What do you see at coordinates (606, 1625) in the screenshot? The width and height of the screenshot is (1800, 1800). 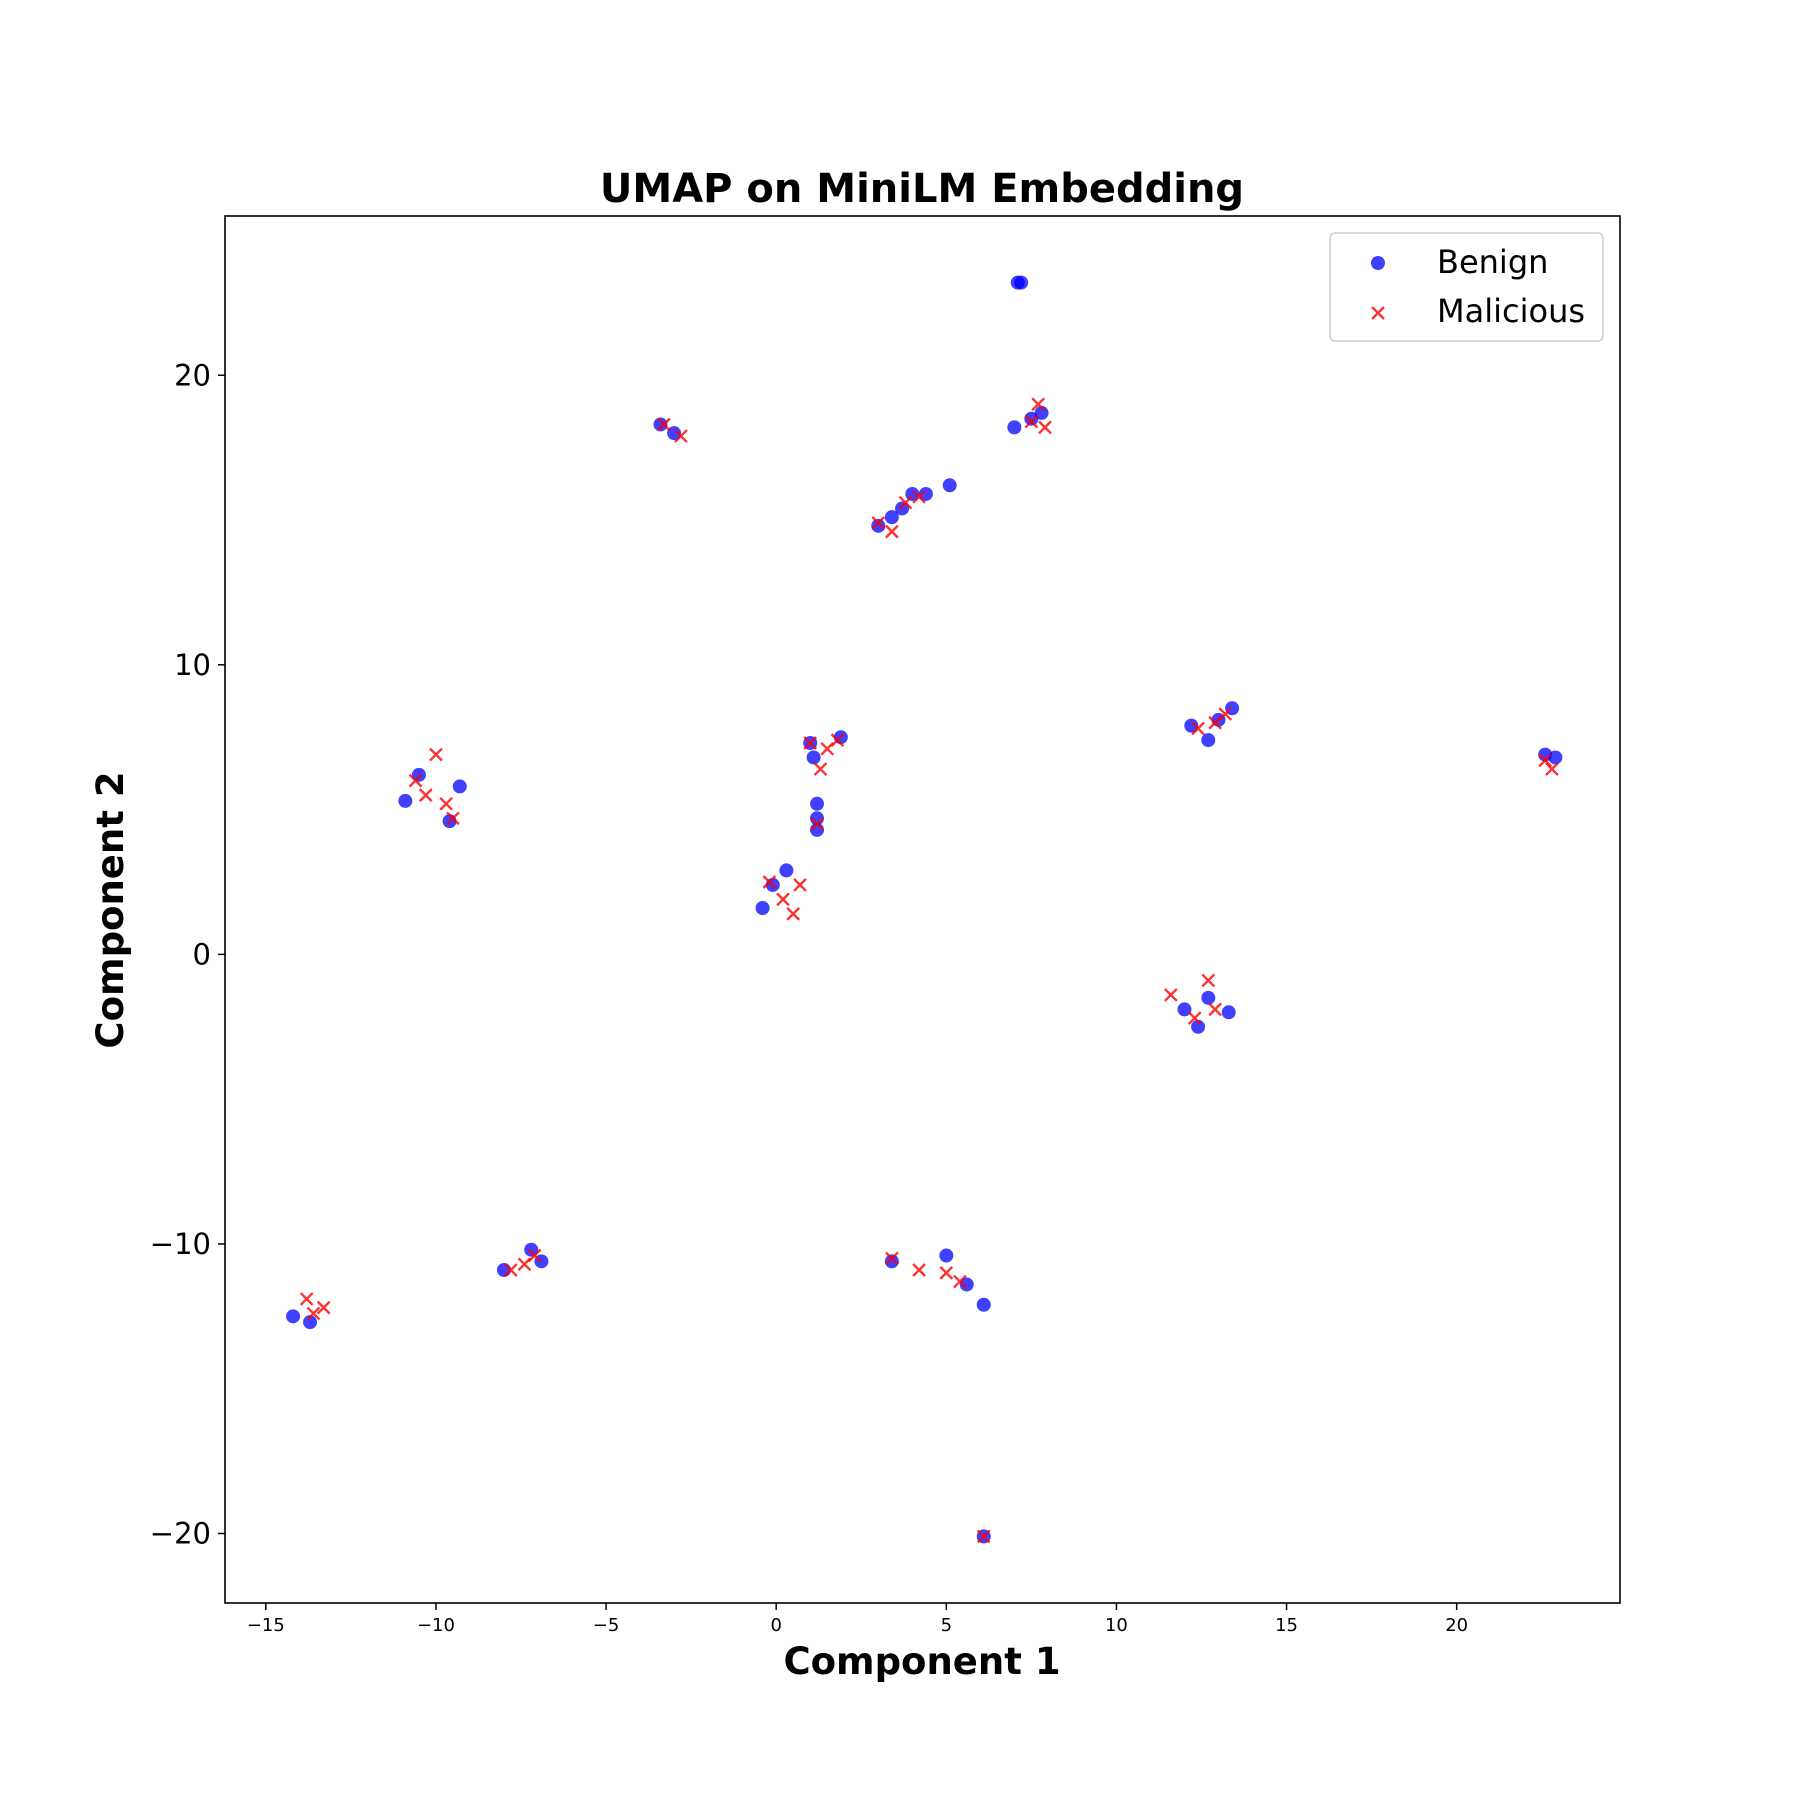 I see `x-tick-label: −5` at bounding box center [606, 1625].